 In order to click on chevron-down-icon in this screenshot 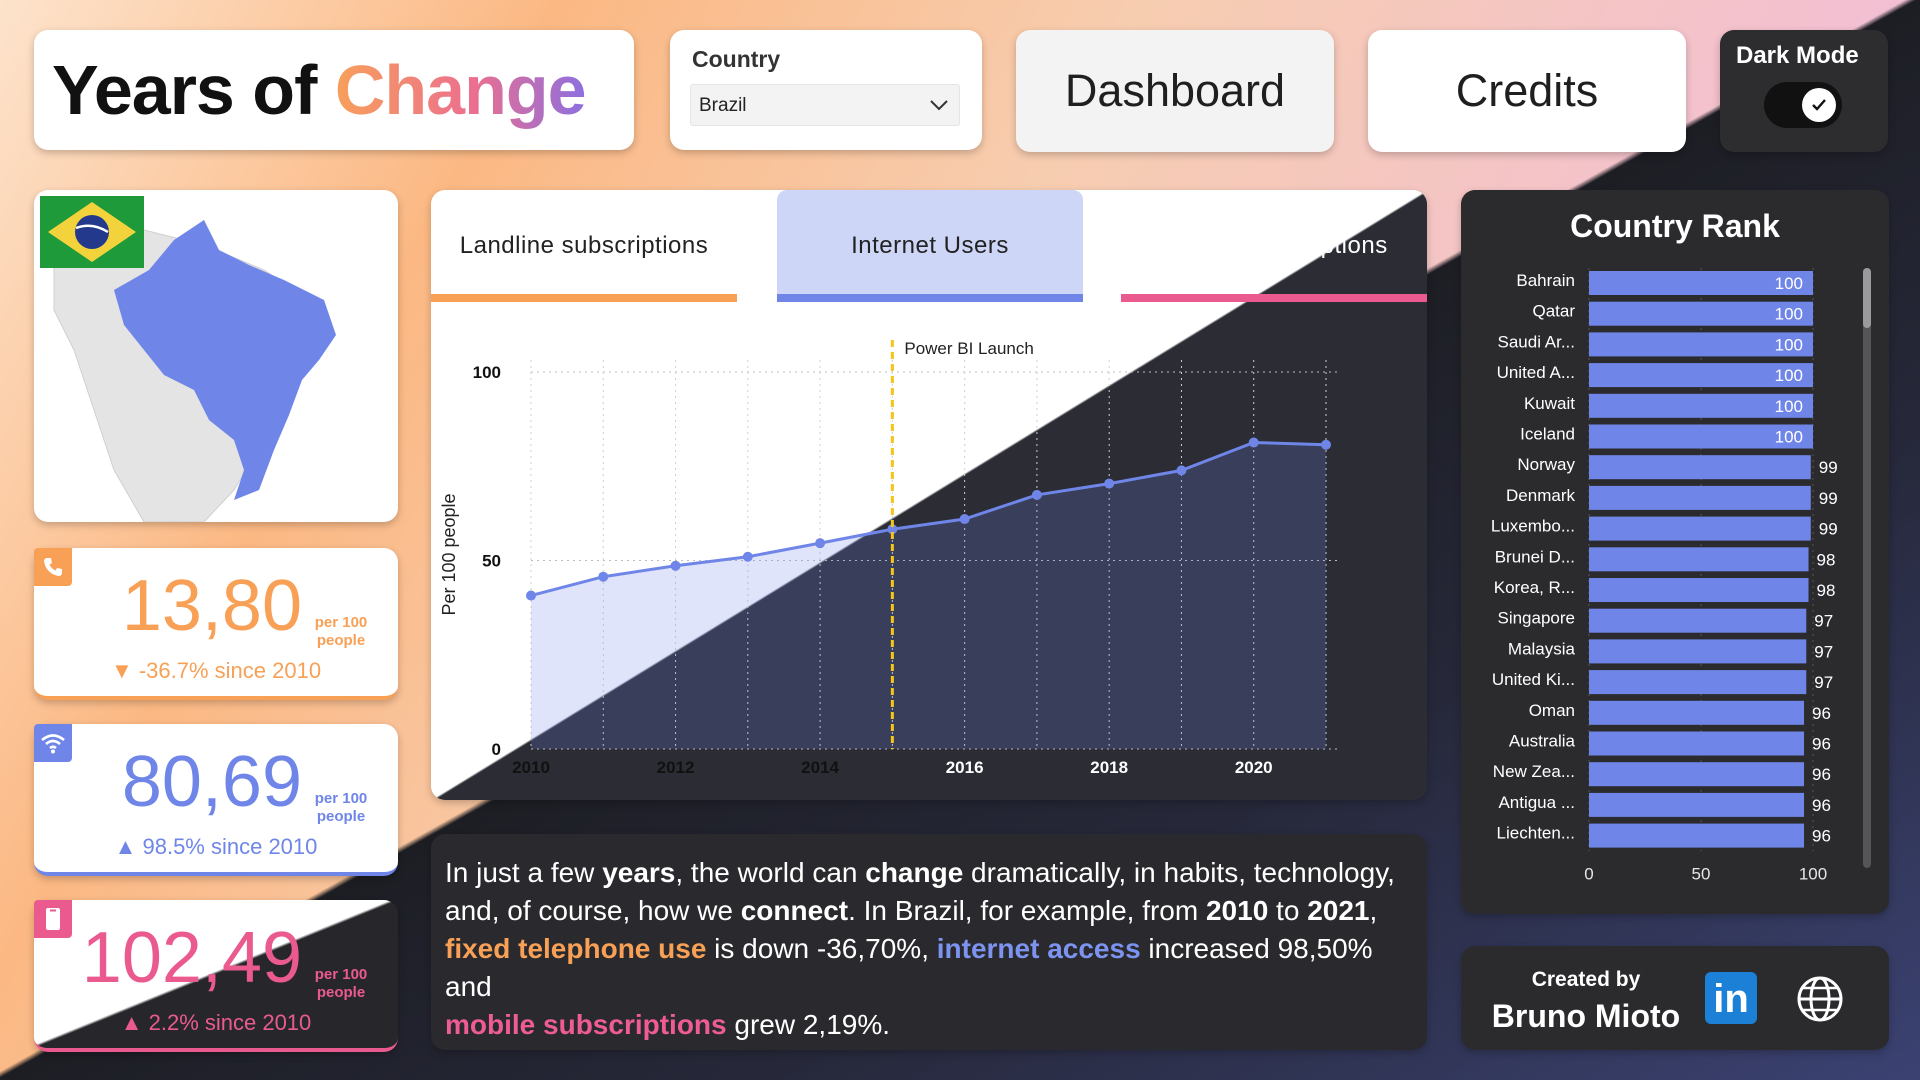, I will do `click(939, 105)`.